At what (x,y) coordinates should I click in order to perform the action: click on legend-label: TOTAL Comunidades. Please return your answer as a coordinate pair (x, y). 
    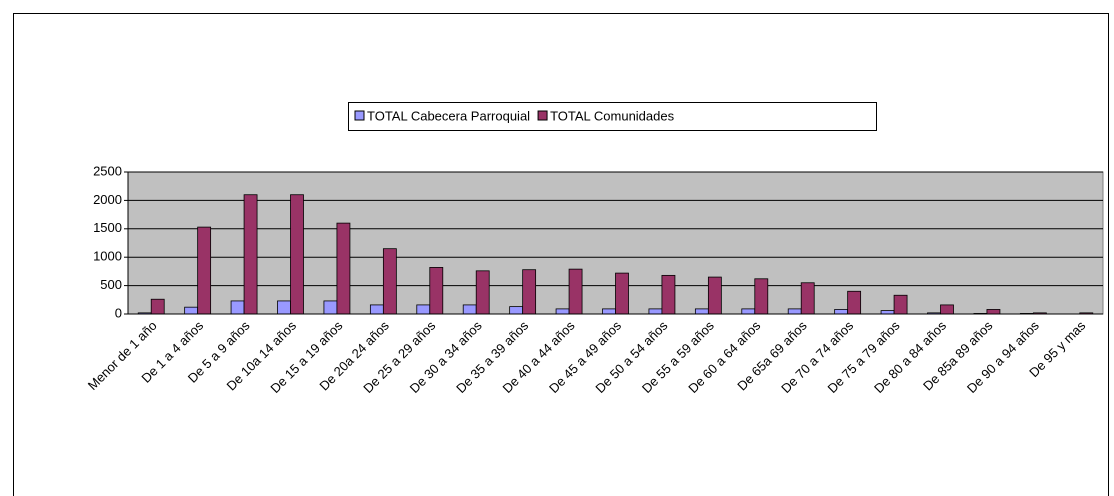
    Looking at the image, I should click on (612, 115).